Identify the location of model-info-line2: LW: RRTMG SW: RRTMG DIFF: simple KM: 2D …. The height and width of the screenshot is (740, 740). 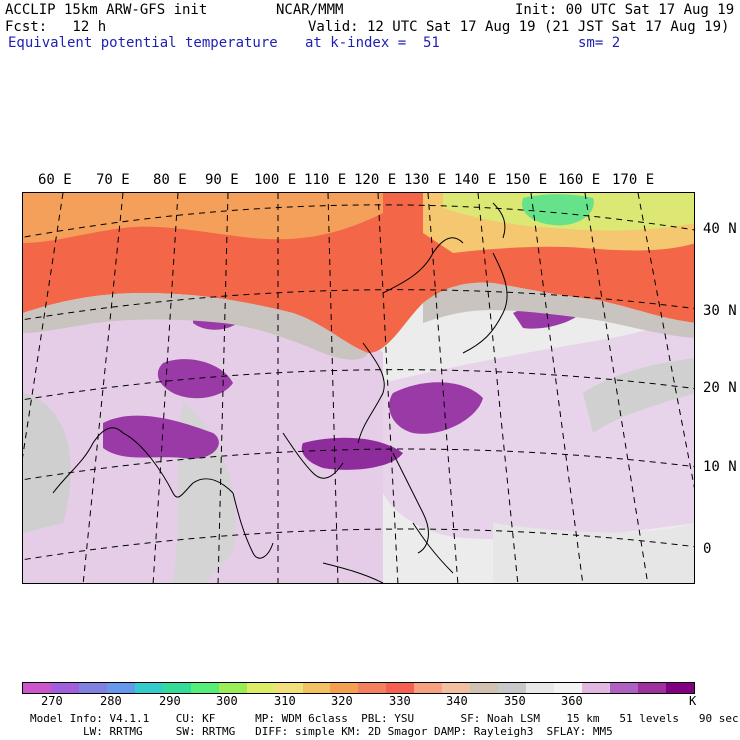
(321, 731).